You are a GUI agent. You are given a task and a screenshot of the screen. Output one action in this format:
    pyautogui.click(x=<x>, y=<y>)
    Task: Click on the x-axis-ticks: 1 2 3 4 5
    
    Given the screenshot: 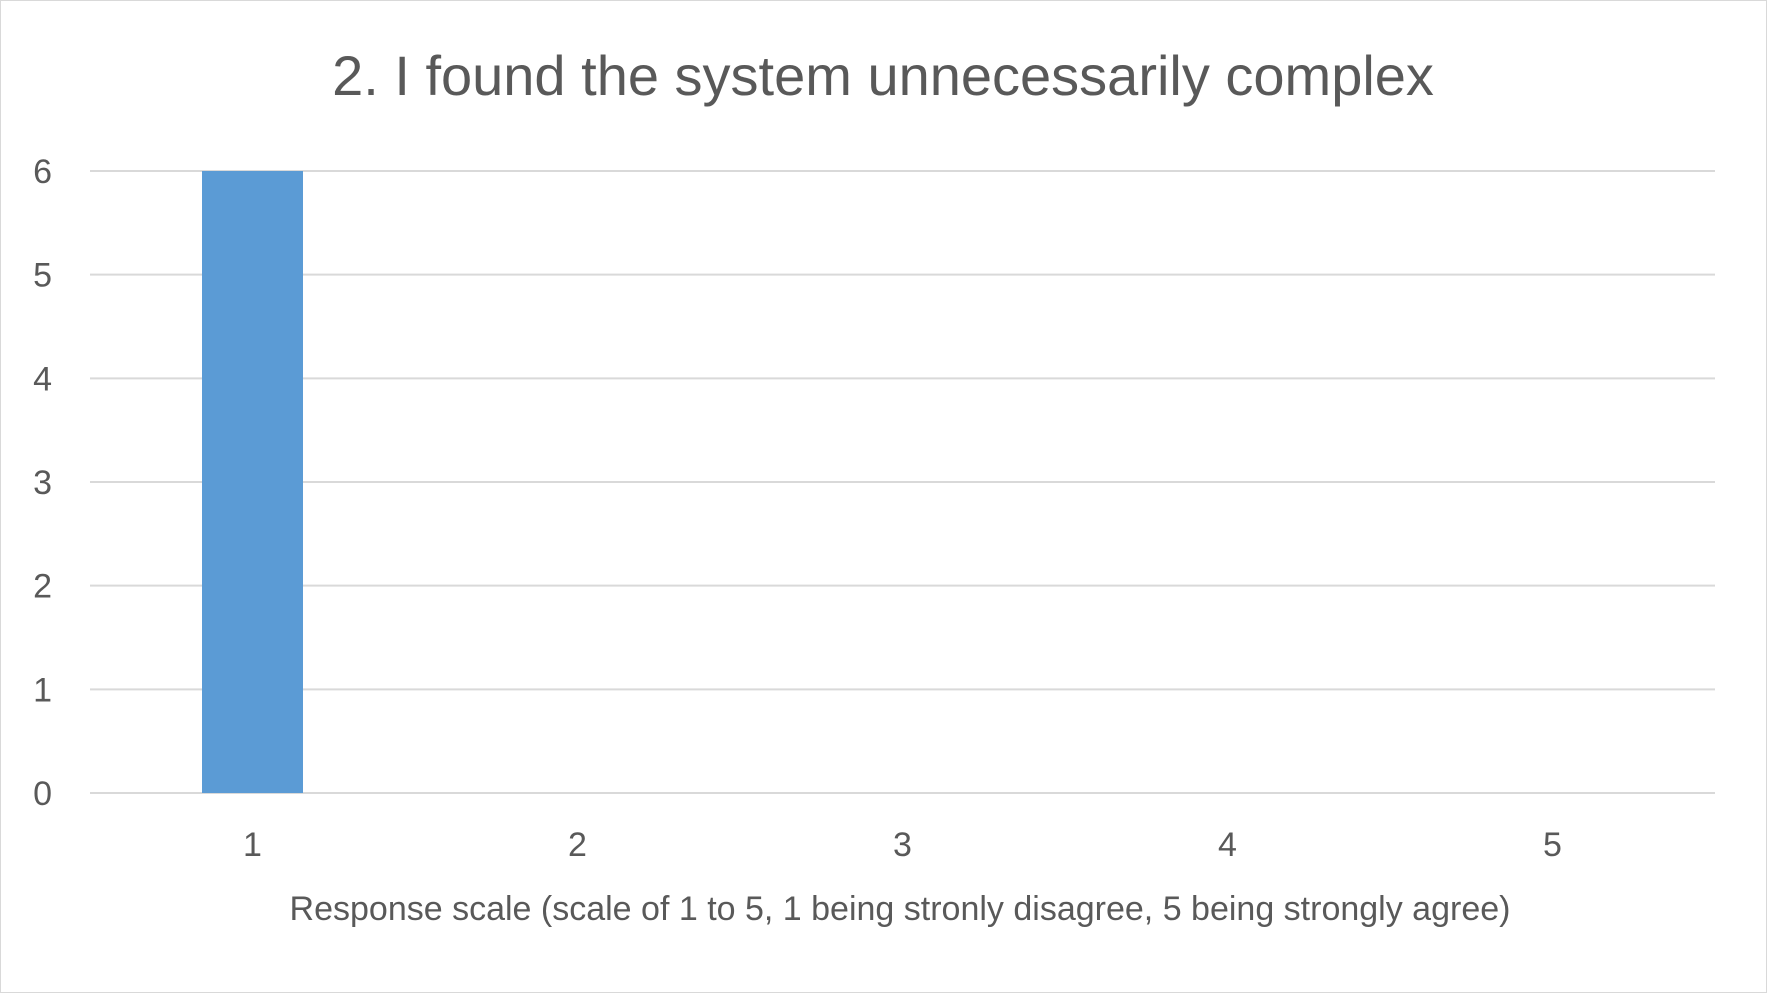 What is the action you would take?
    pyautogui.click(x=902, y=845)
    